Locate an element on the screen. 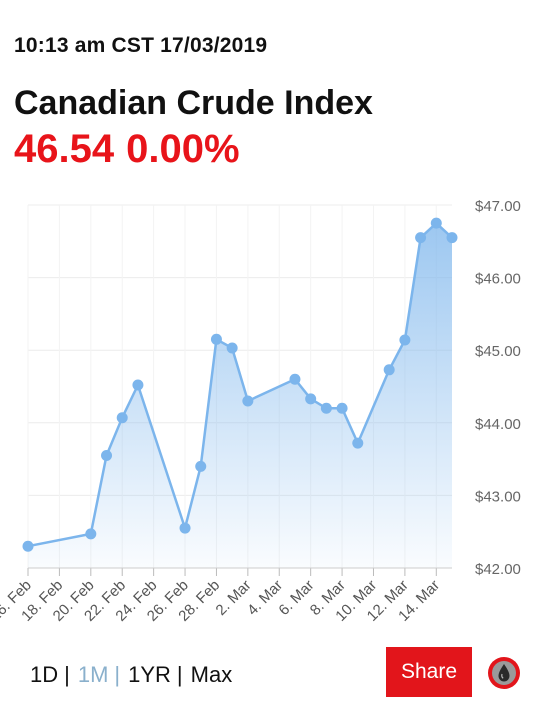 The width and height of the screenshot is (551, 719). y-tick-label: $45.00 is located at coordinates (498, 351).